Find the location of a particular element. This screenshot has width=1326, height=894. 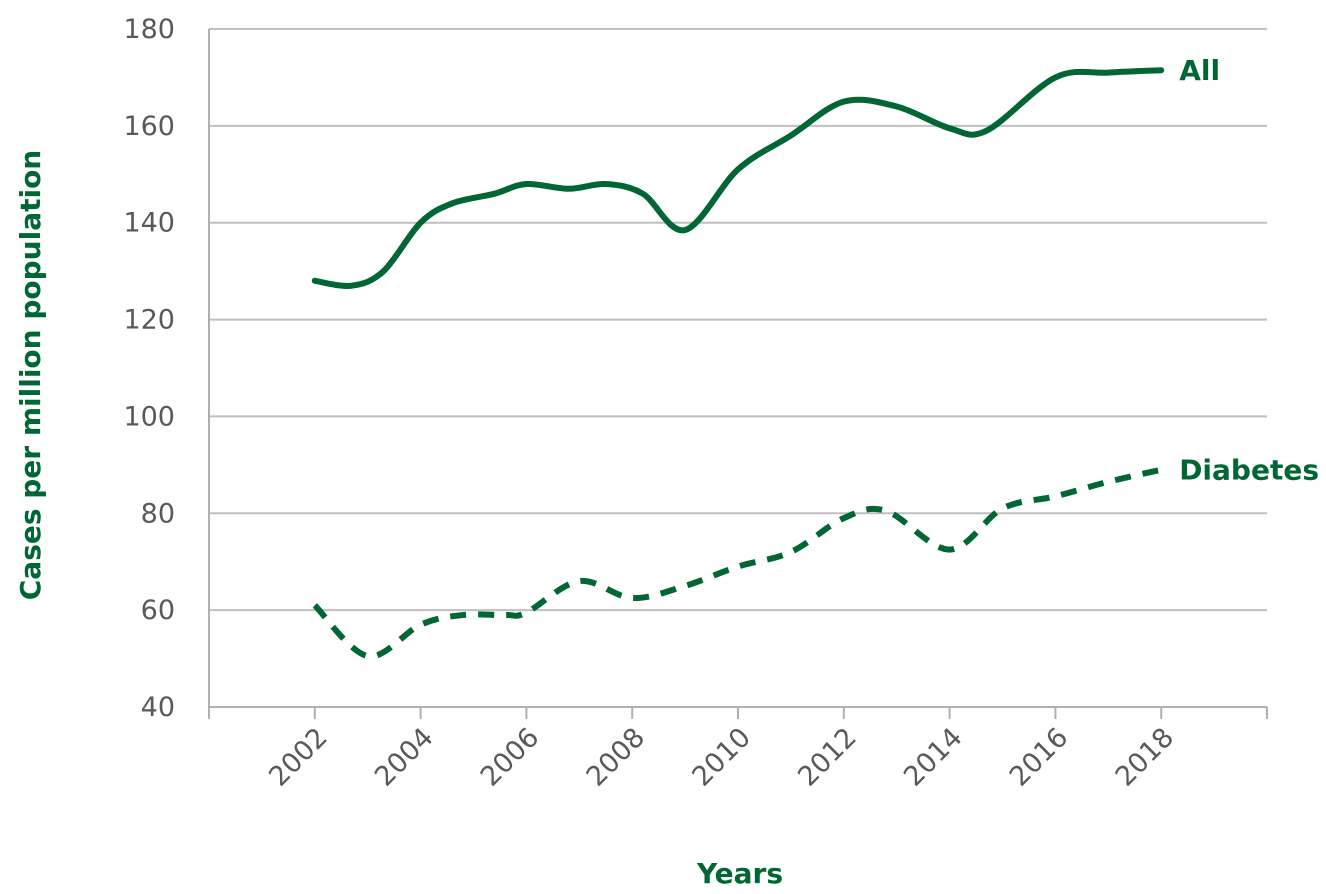

x-tick-label: 2010 is located at coordinates (721, 757).